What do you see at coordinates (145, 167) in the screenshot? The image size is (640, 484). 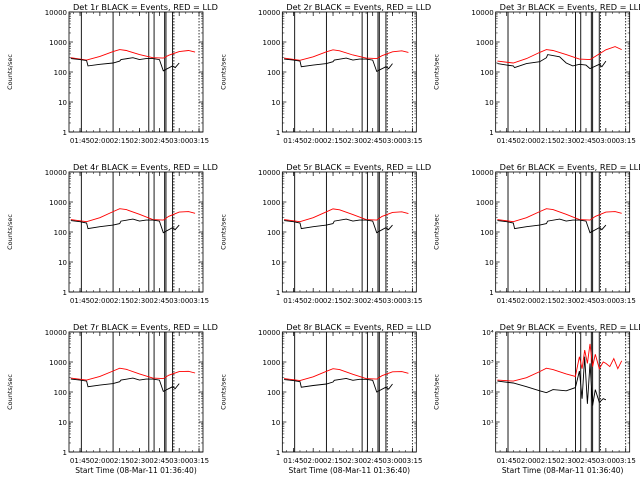 I see `chart-title: Det 4r BLACK = Events, RED = LLD` at bounding box center [145, 167].